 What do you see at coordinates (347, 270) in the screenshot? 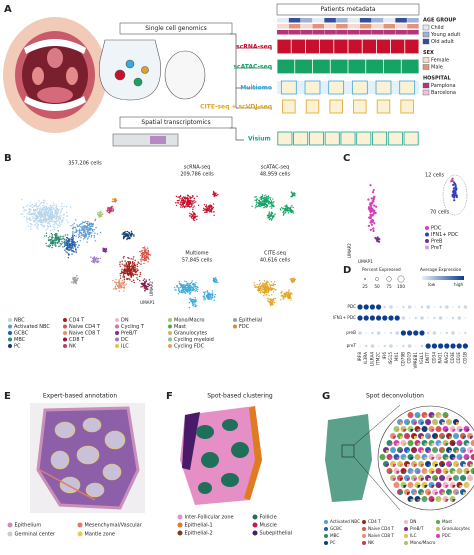
I see `panel-label: D` at bounding box center [347, 270].